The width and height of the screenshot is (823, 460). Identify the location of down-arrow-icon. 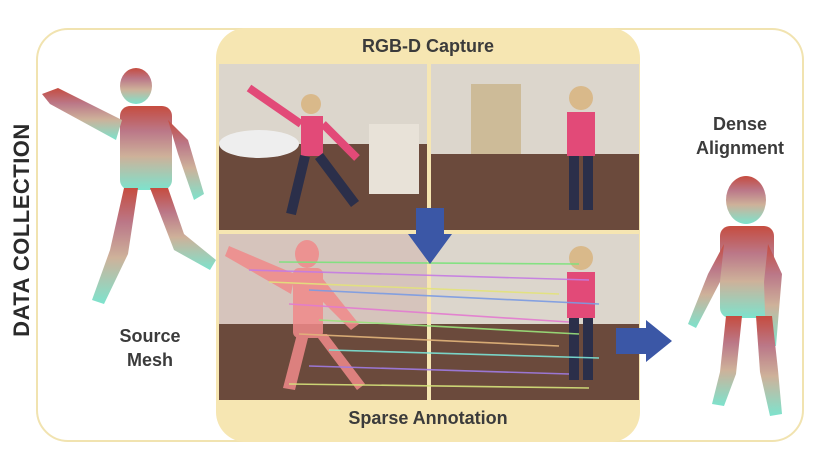
(430, 236).